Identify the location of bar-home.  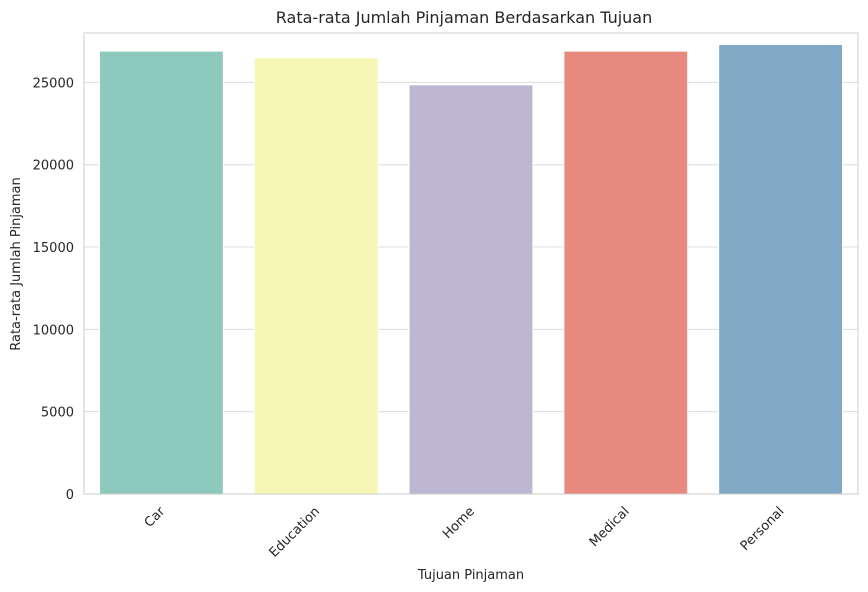
(471, 289).